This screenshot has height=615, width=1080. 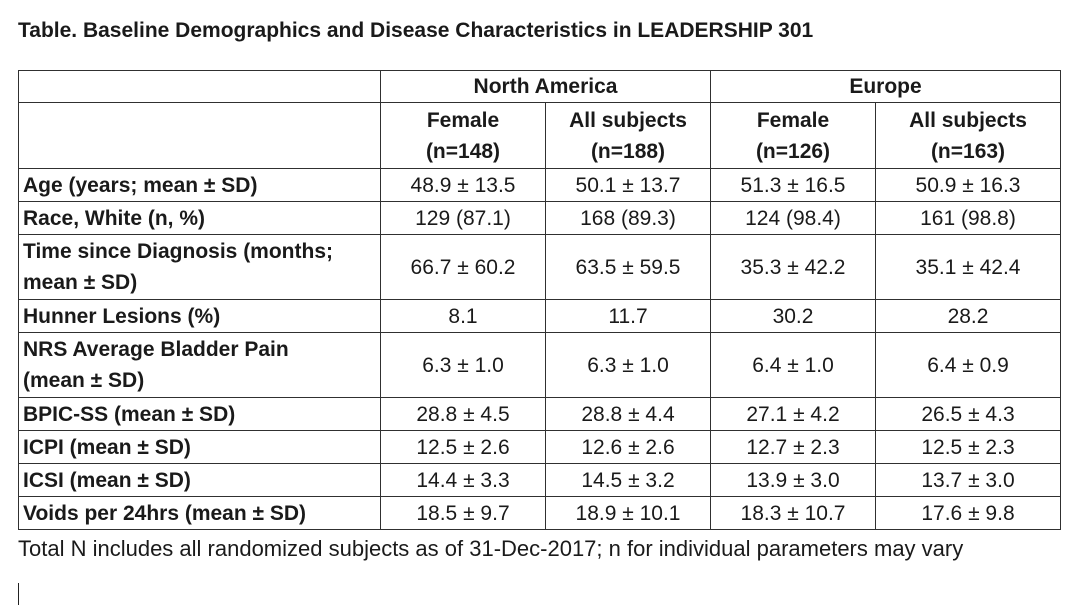 I want to click on column-header-europe-female: Female (n=126), so click(x=793, y=135).